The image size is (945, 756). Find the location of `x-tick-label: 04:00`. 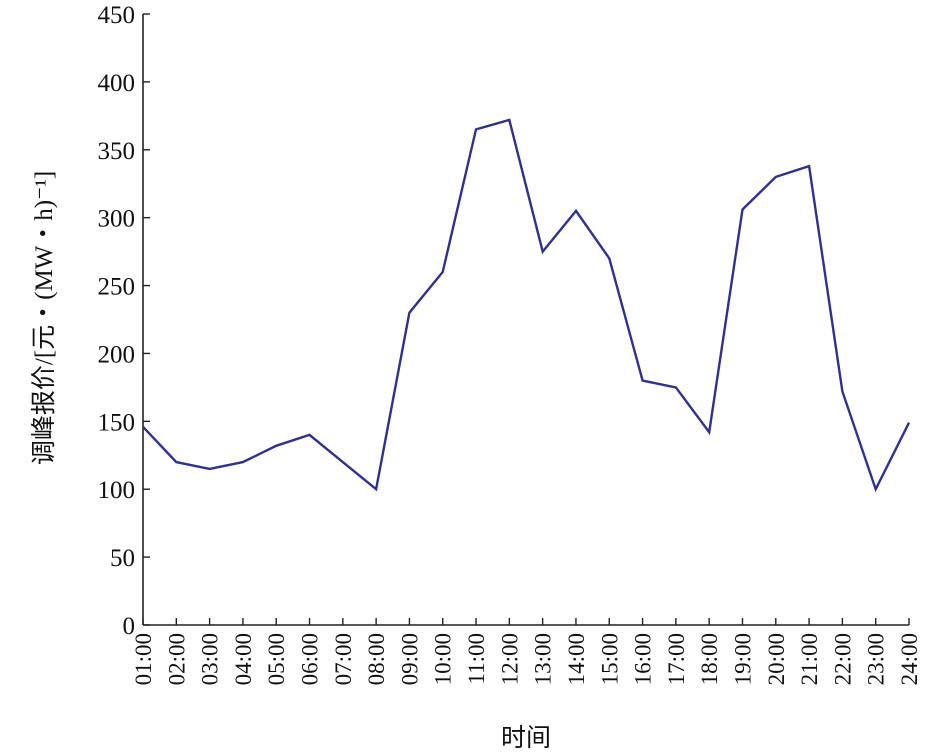

x-tick-label: 04:00 is located at coordinates (243, 659).